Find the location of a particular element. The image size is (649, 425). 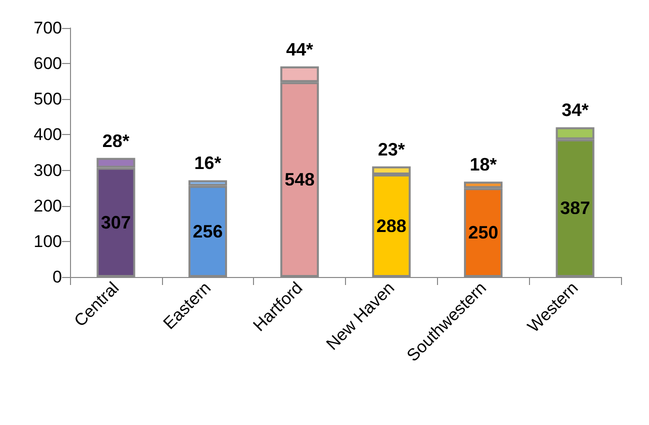

data-label: 250 is located at coordinates (483, 232).